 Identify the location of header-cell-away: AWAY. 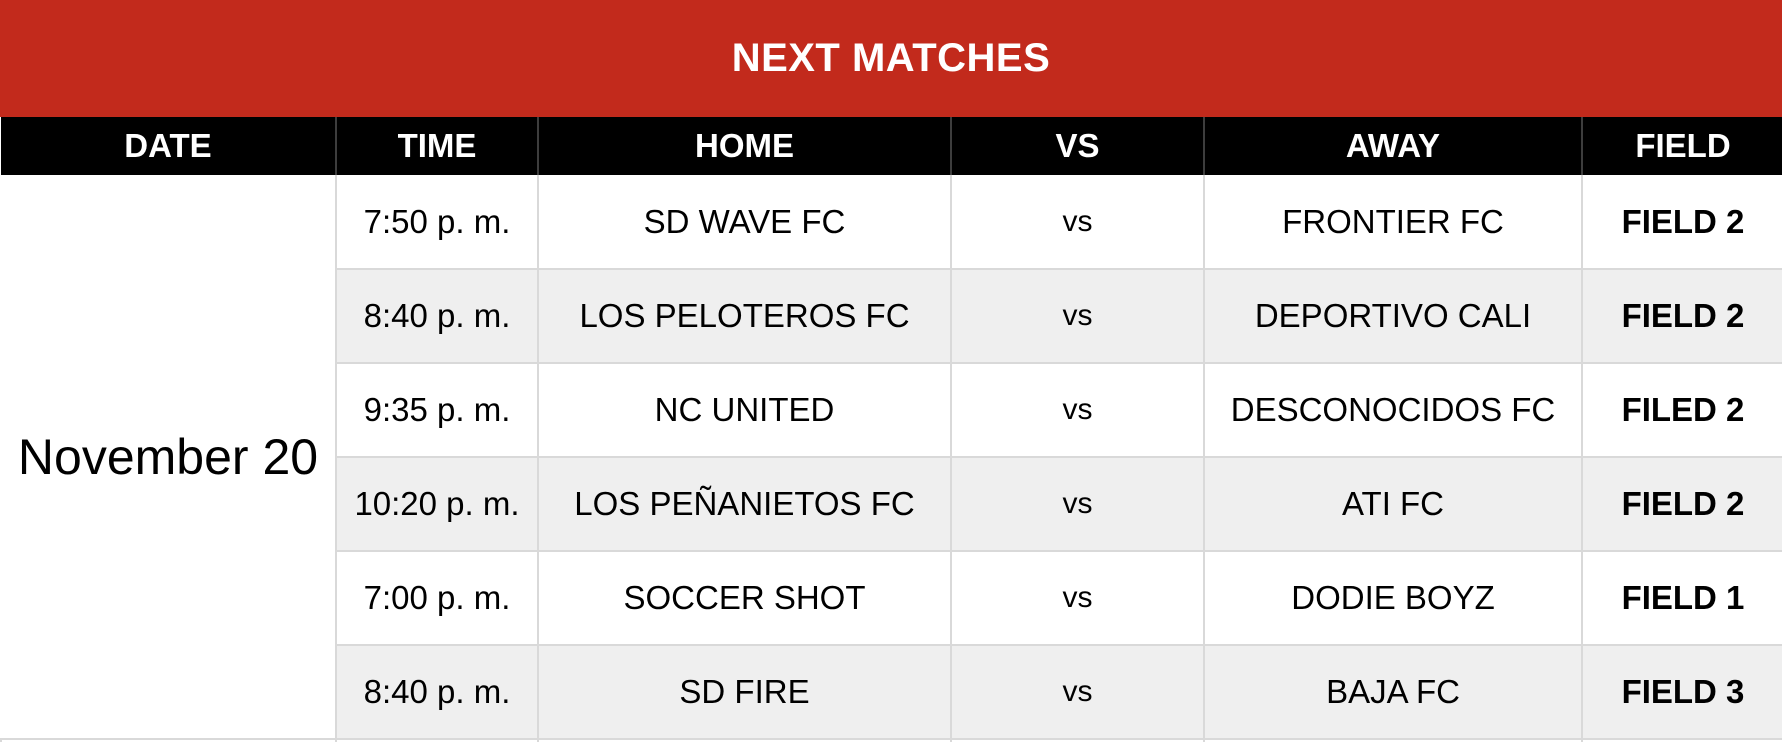
(1392, 146).